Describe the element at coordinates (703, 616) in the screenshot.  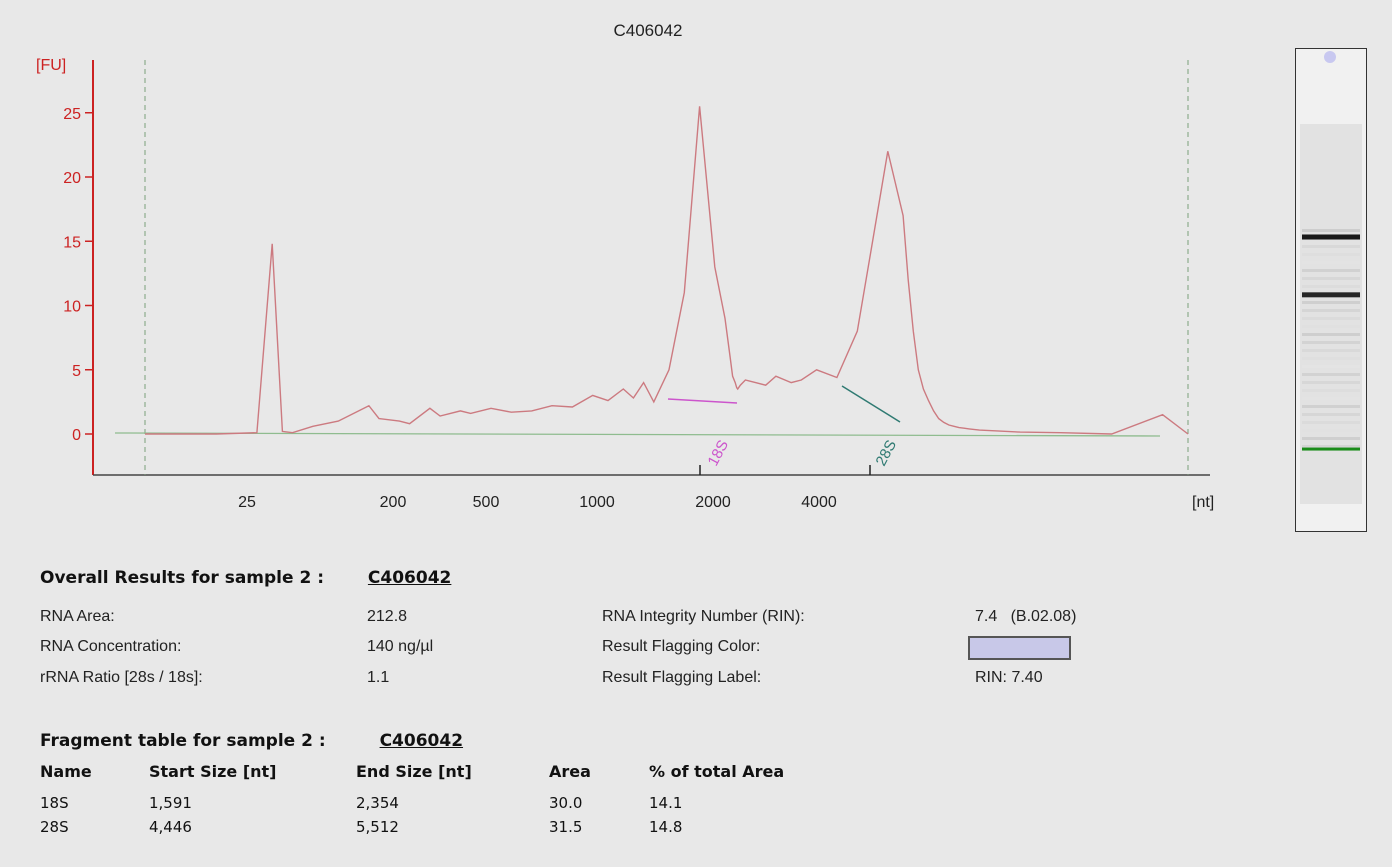
I see `result-label: RNA Integrity Number (RIN):` at that location.